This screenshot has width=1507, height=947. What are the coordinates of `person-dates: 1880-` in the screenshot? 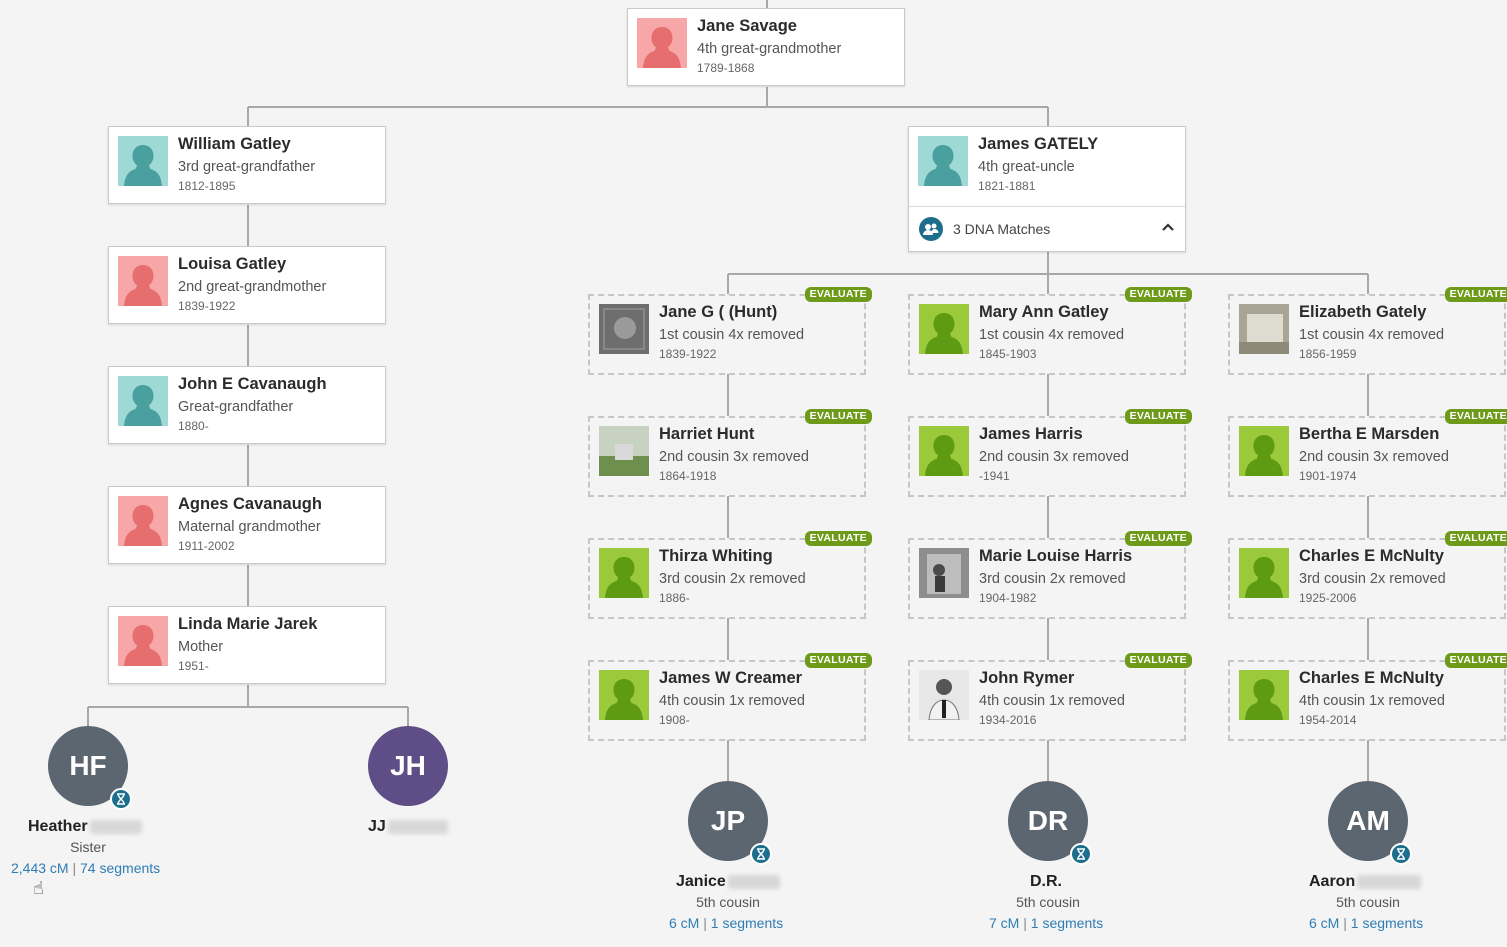 It's located at (193, 426).